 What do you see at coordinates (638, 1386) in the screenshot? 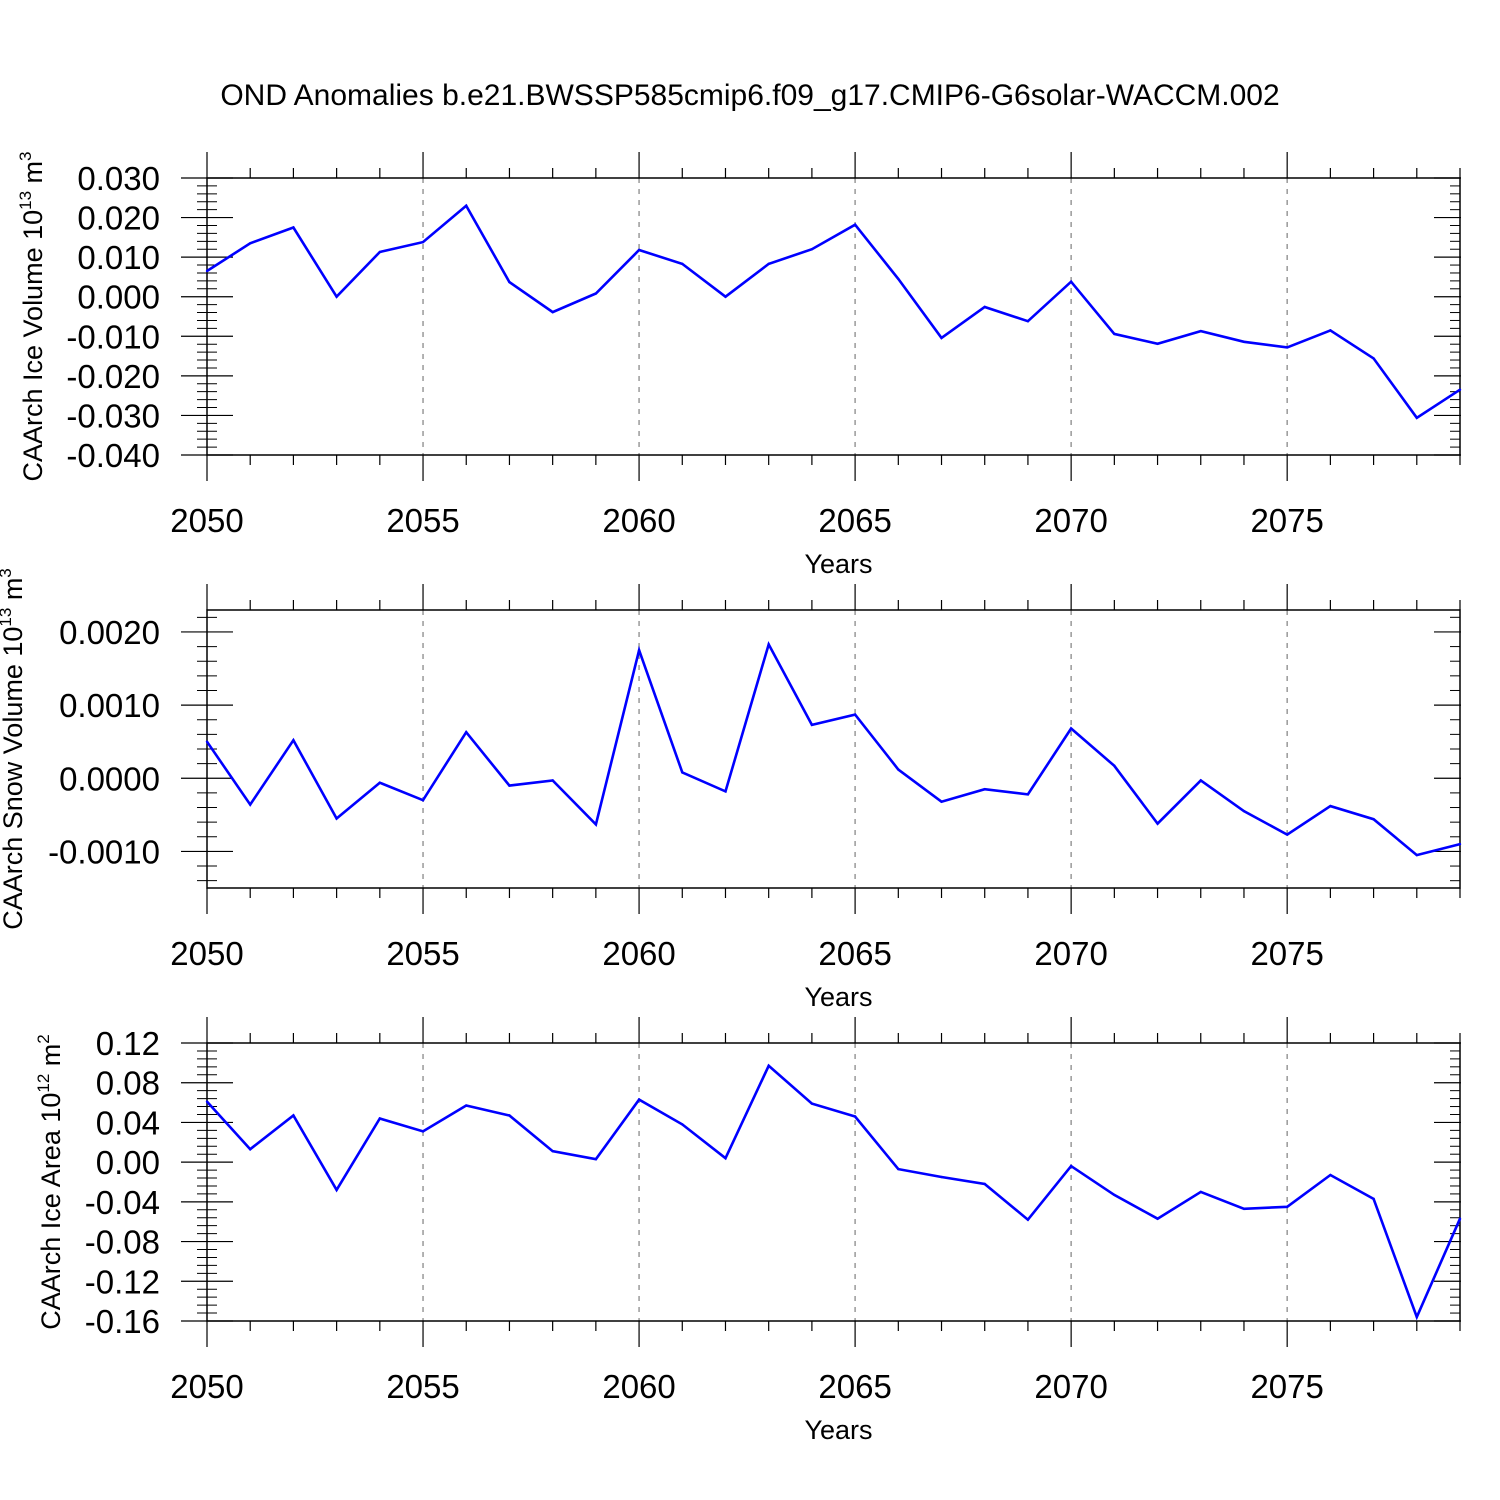
I see `x-tick-label: 2060` at bounding box center [638, 1386].